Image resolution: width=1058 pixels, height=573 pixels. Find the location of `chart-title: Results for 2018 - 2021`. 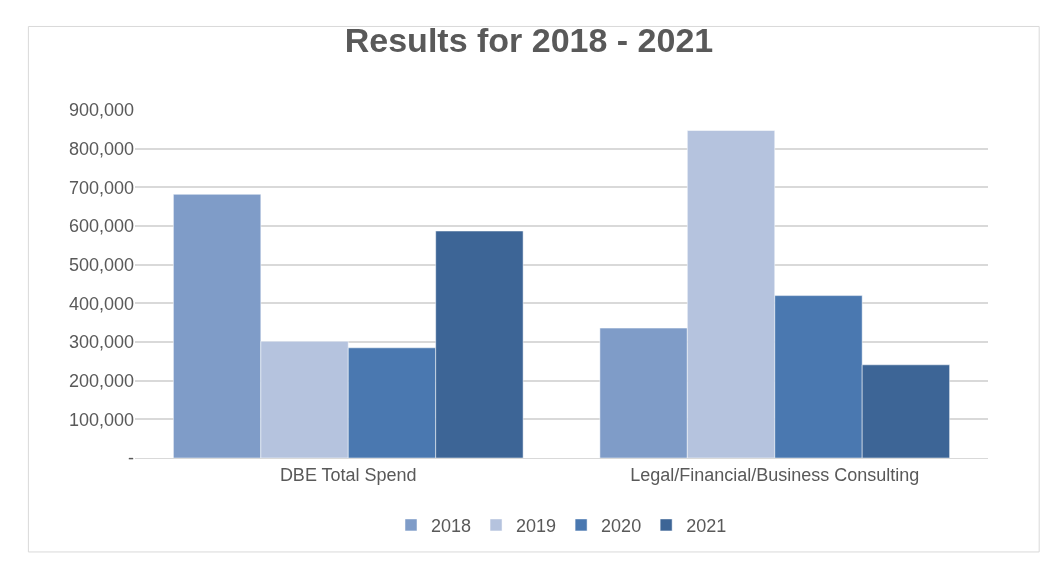

chart-title: Results for 2018 - 2021 is located at coordinates (529, 40).